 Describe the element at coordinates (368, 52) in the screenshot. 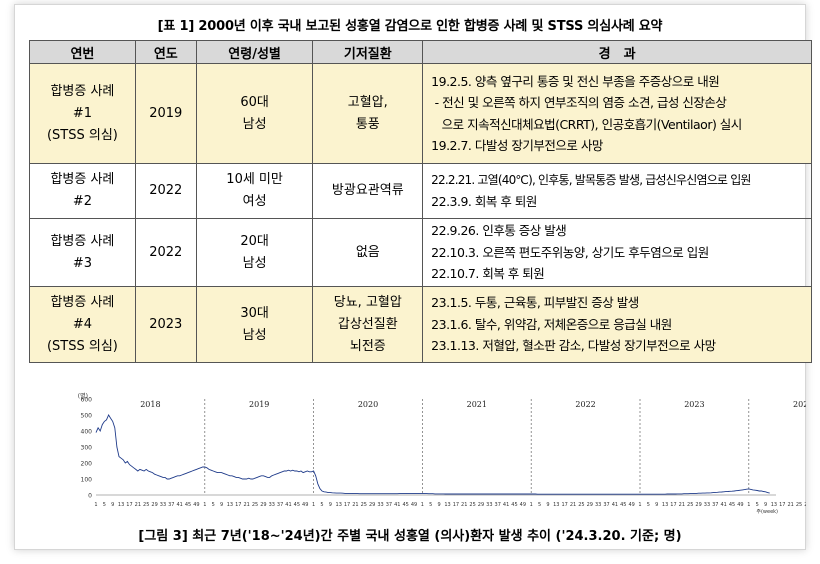

I see `header-disease: 기저질환` at that location.